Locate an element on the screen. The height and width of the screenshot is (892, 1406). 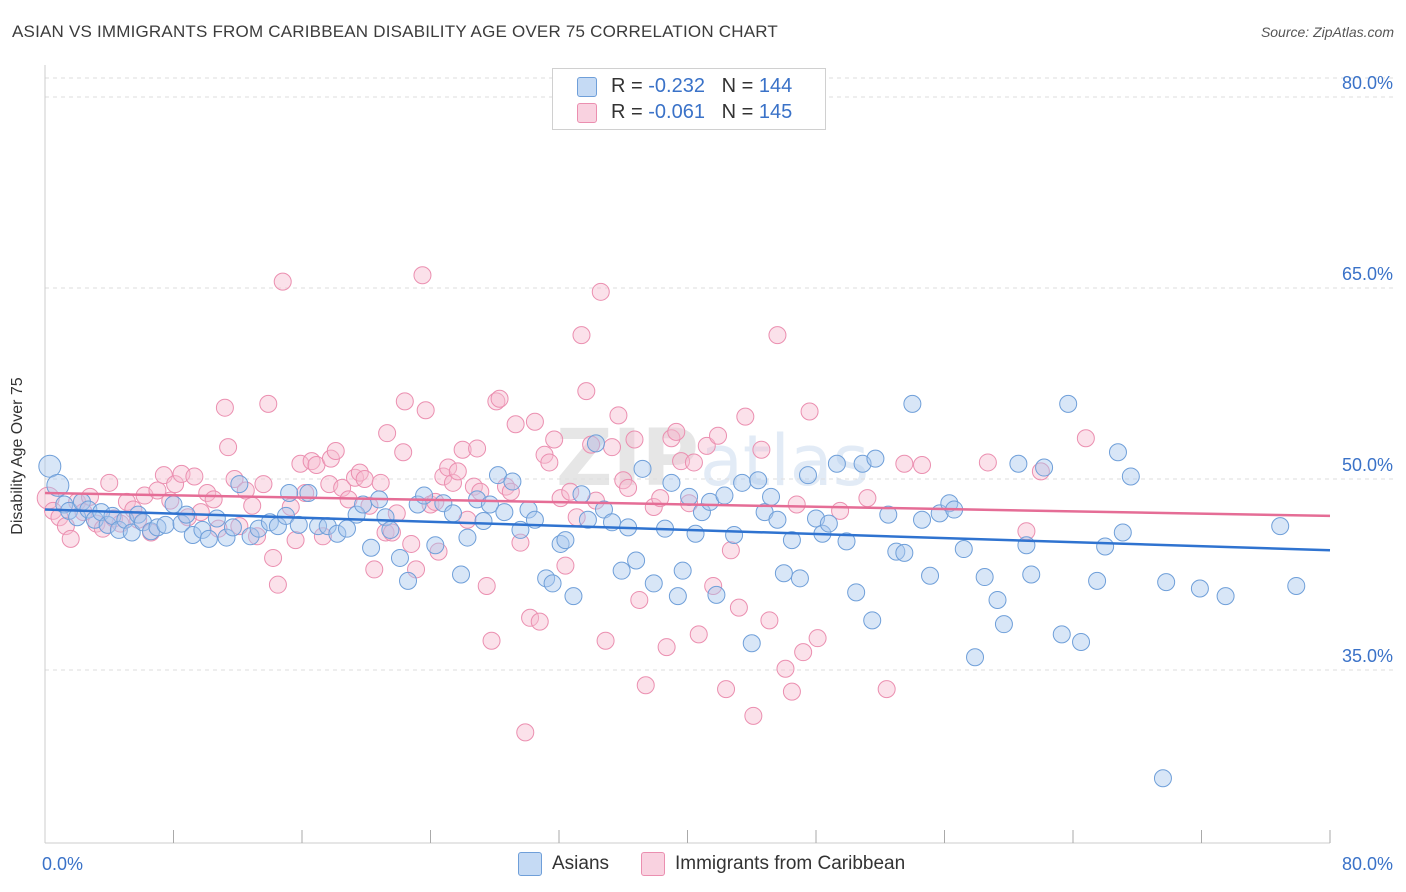
stats-text-asians: R = -0.232 N = 144 is located at coordinates (702, 86).